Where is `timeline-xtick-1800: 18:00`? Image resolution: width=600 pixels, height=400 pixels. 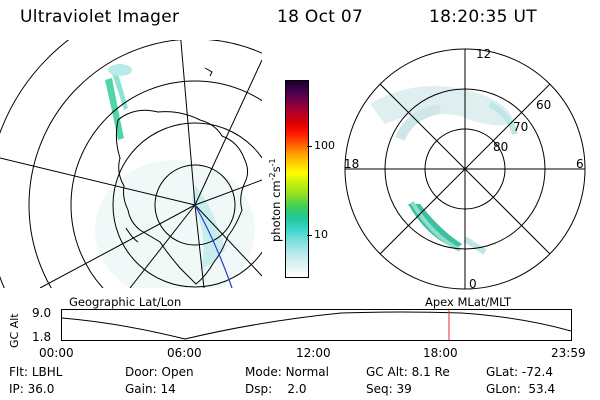
timeline-xtick-1800: 18:00 is located at coordinates (440, 353).